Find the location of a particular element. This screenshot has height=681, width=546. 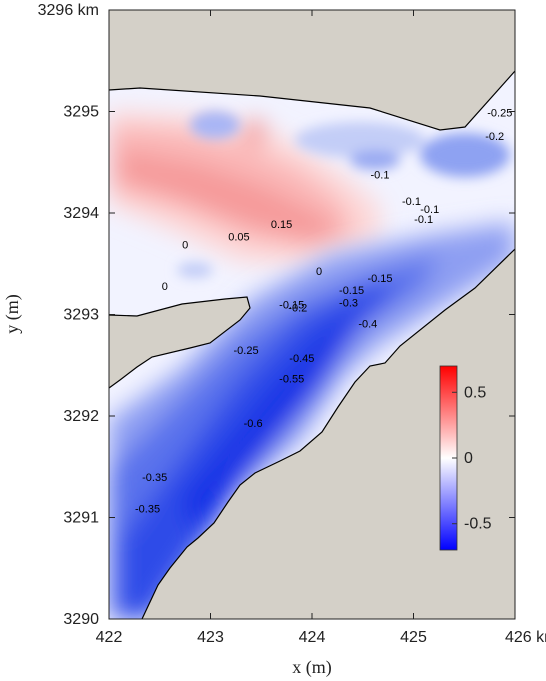

y-tick-label: 3290 is located at coordinates (81, 619).